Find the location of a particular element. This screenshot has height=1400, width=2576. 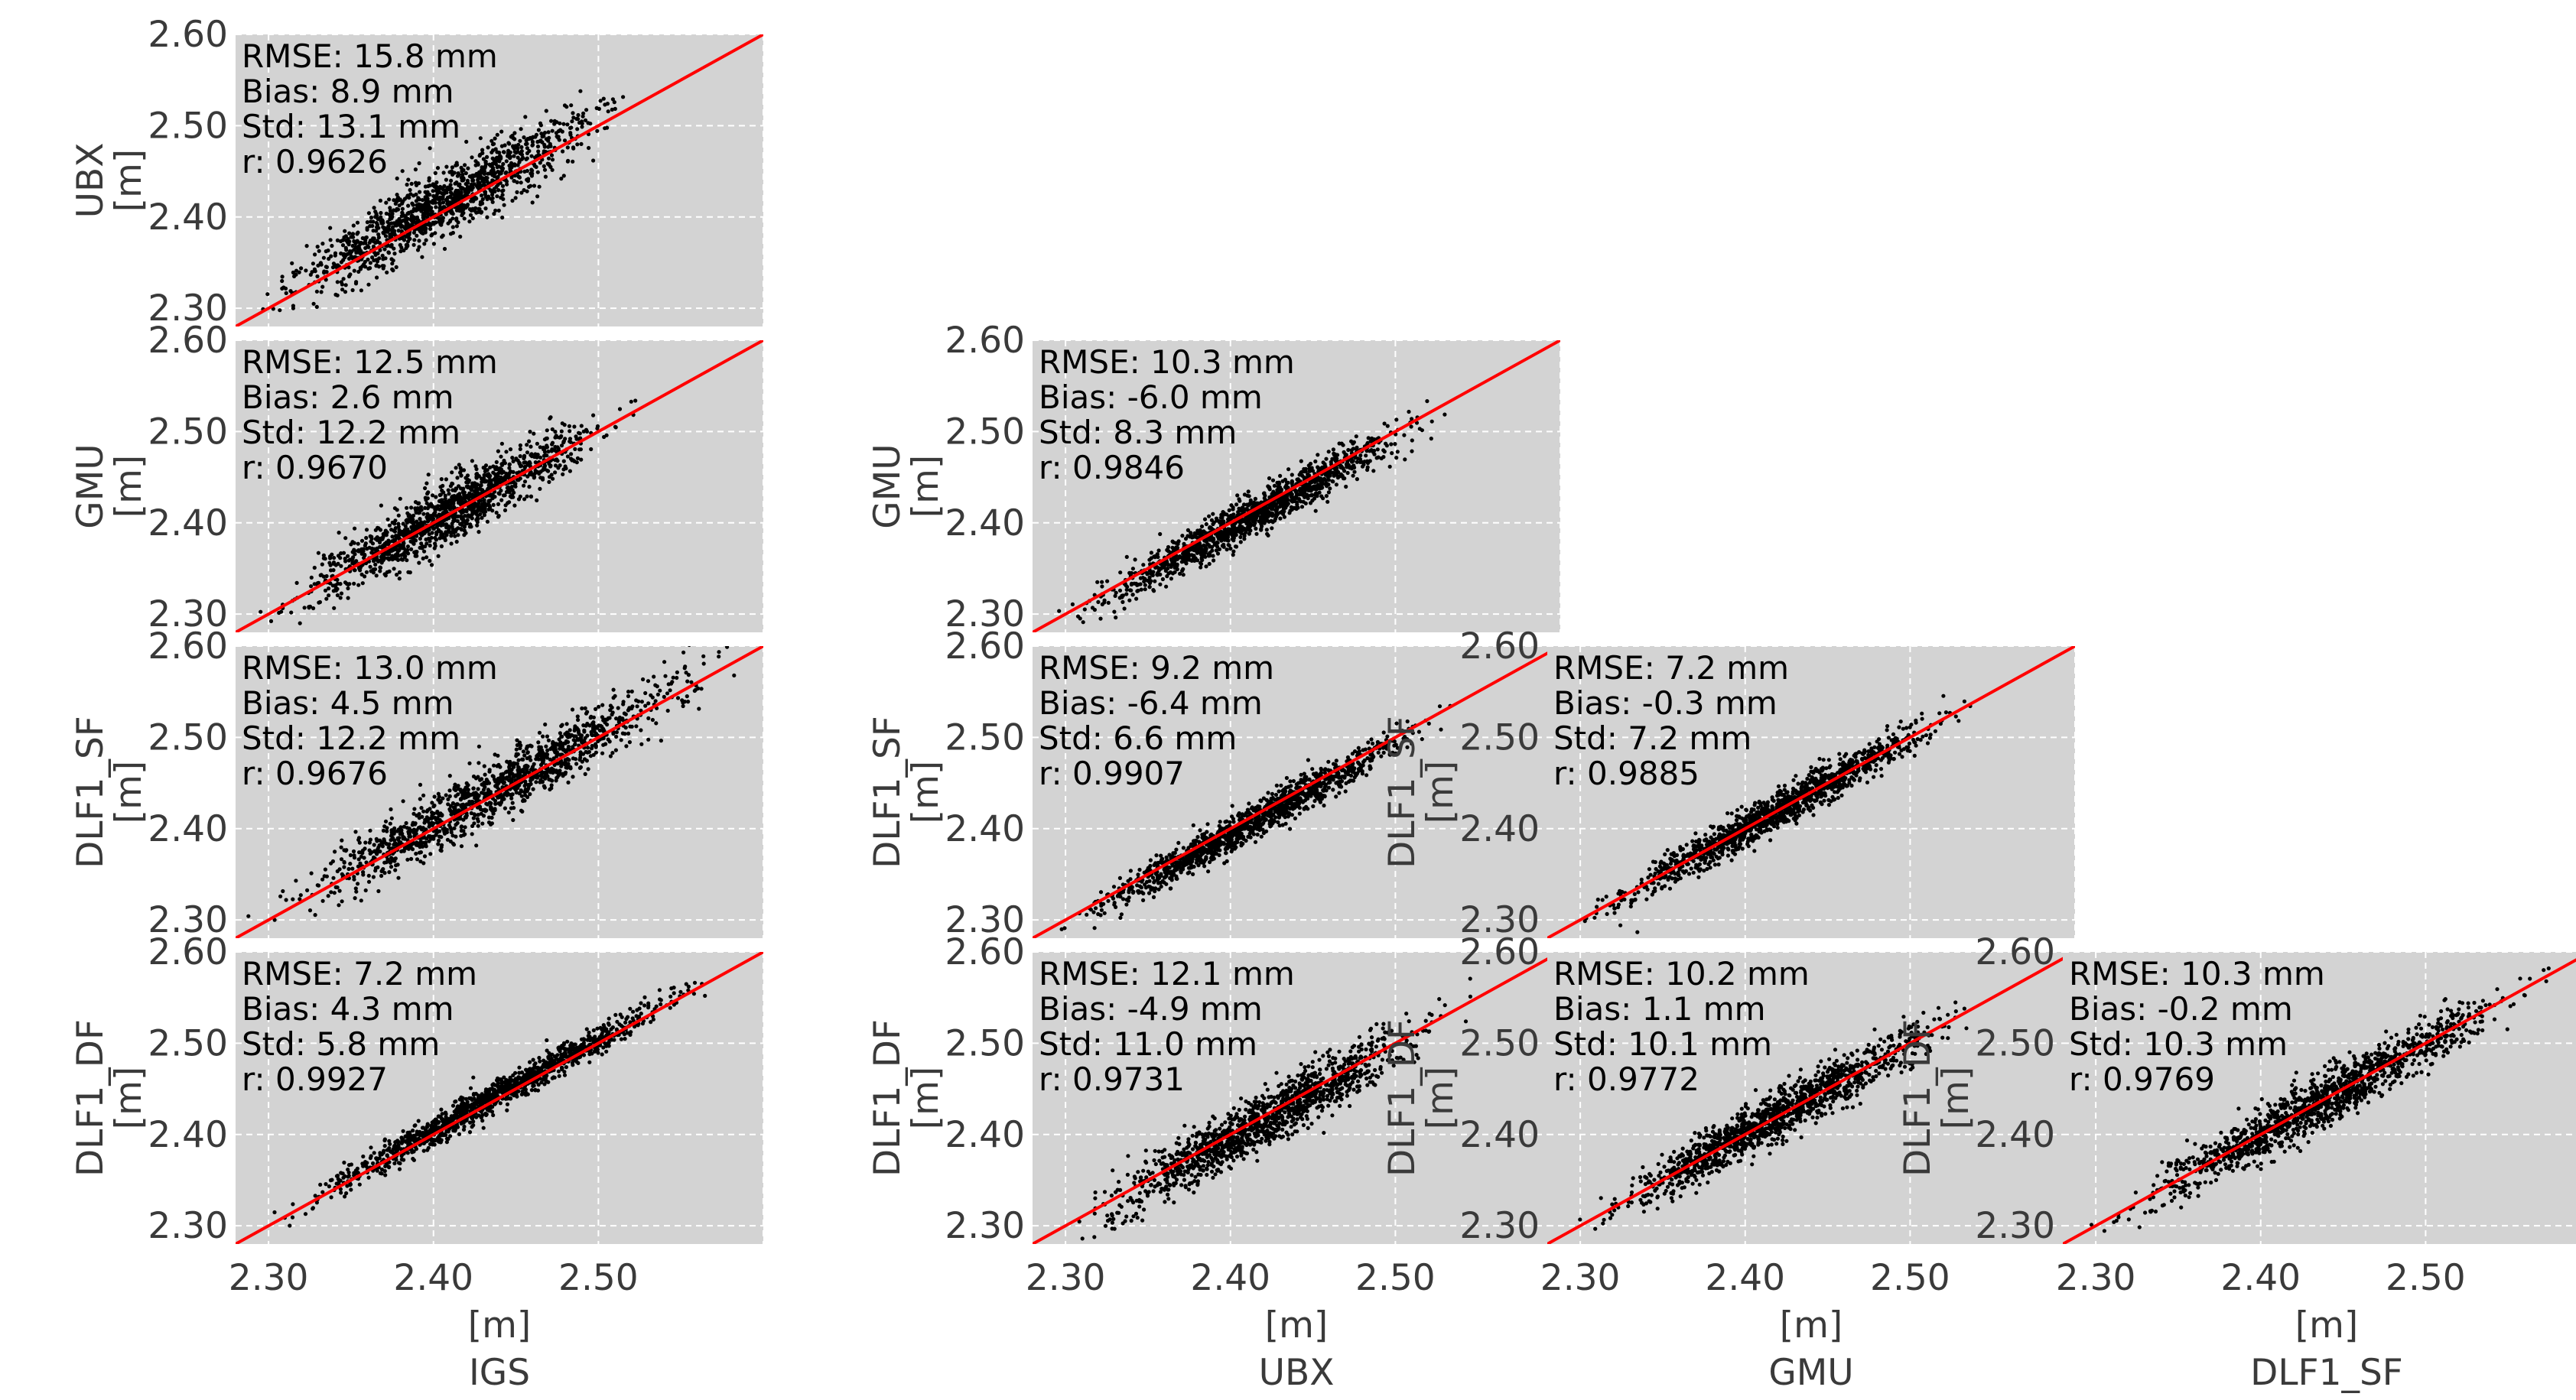

stat-bias: Bias: -6.0 mm is located at coordinates (1151, 397).